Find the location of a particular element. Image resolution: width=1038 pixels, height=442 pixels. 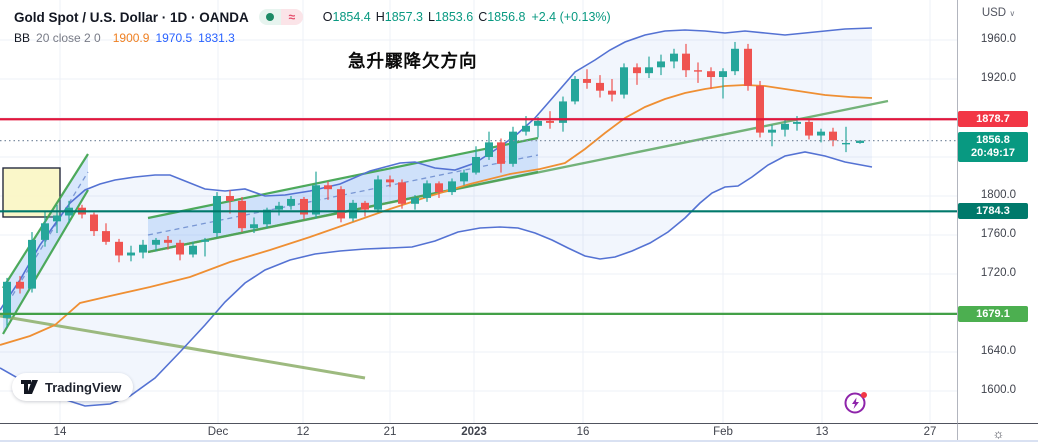

last-price-value: 1856.8 is located at coordinates (993, 139).